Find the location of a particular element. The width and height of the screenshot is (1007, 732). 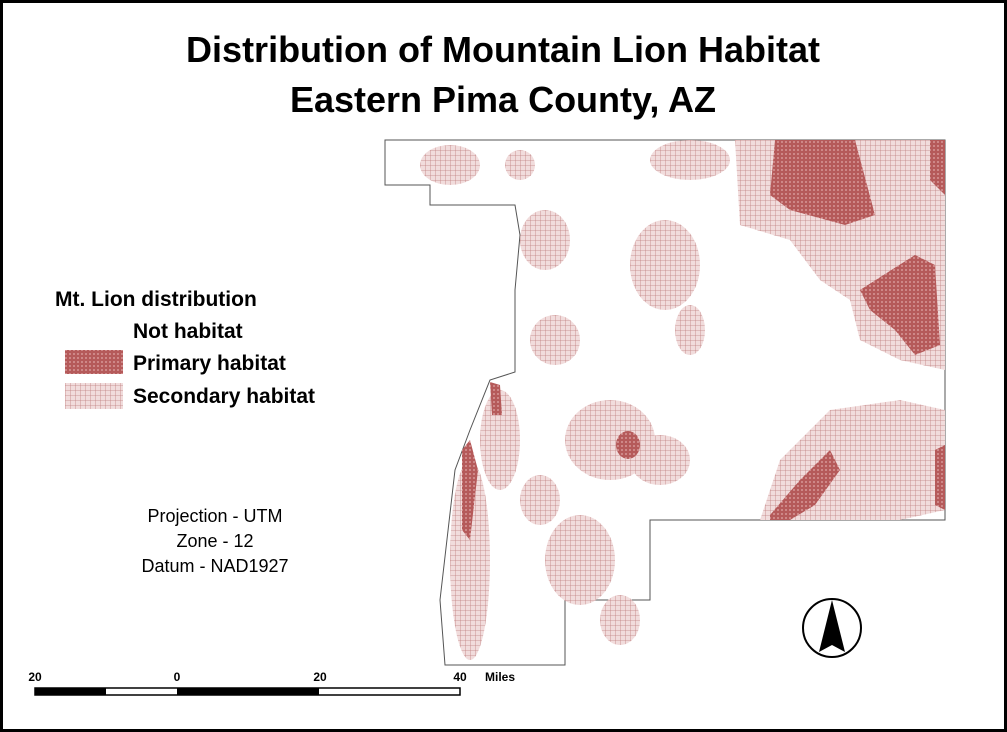

legend-label: Secondary habitat is located at coordinates (224, 396).